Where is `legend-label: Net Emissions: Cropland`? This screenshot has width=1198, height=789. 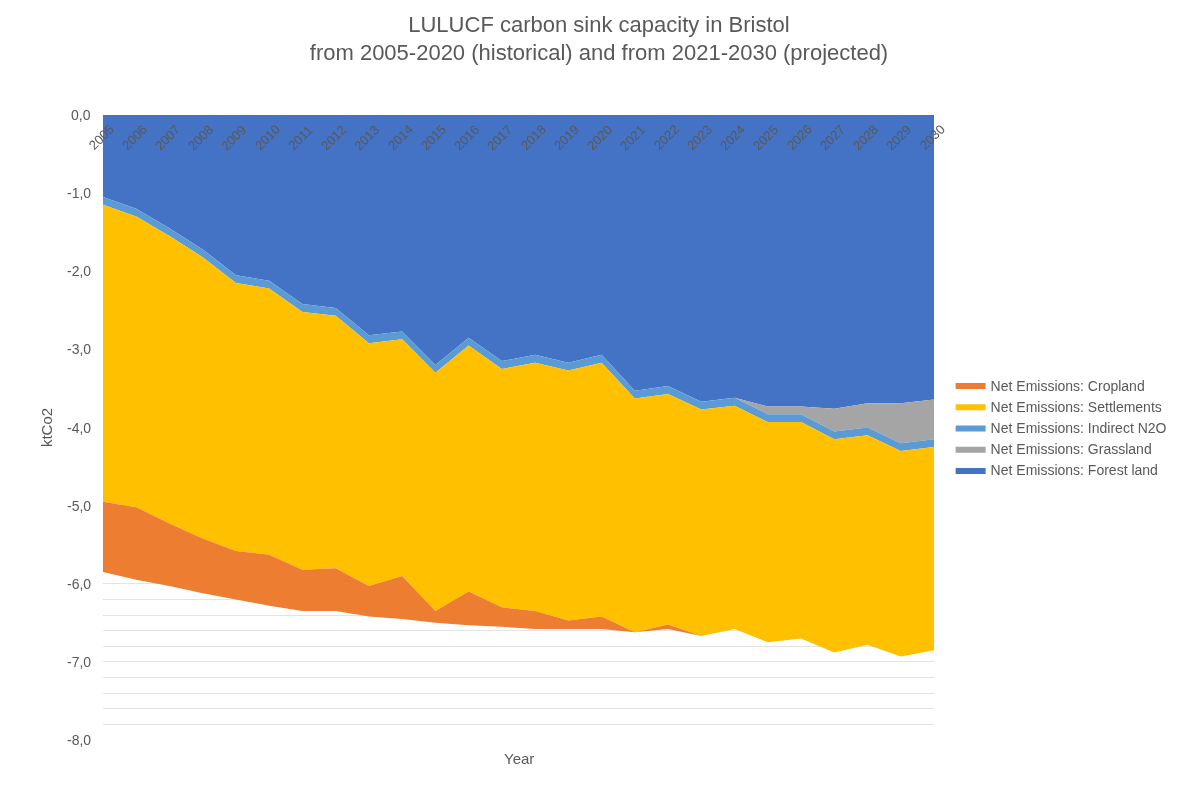 legend-label: Net Emissions: Cropland is located at coordinates (1067, 385).